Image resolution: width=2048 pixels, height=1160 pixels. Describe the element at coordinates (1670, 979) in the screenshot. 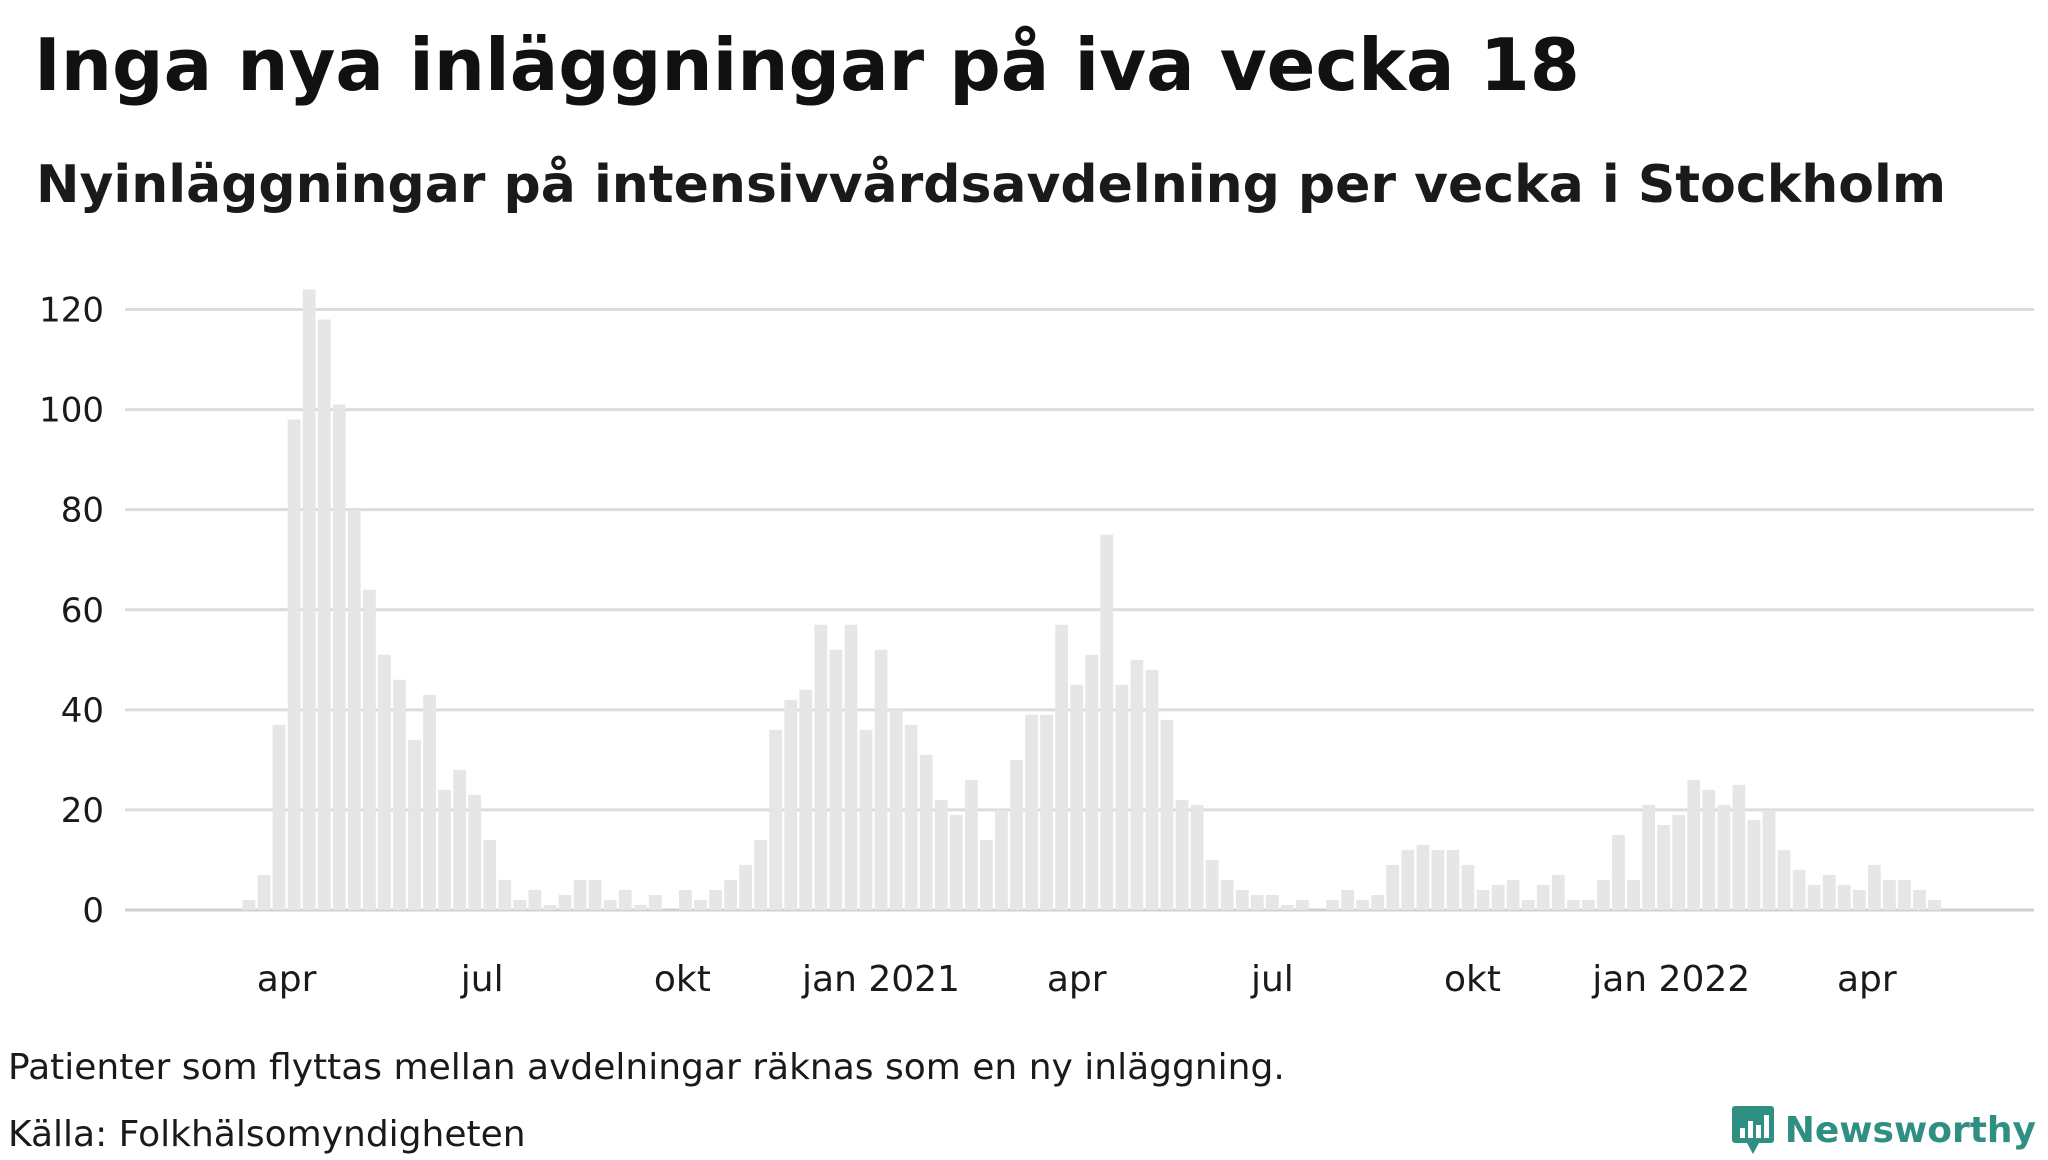

I see `x-tick-label: jan 2022` at that location.